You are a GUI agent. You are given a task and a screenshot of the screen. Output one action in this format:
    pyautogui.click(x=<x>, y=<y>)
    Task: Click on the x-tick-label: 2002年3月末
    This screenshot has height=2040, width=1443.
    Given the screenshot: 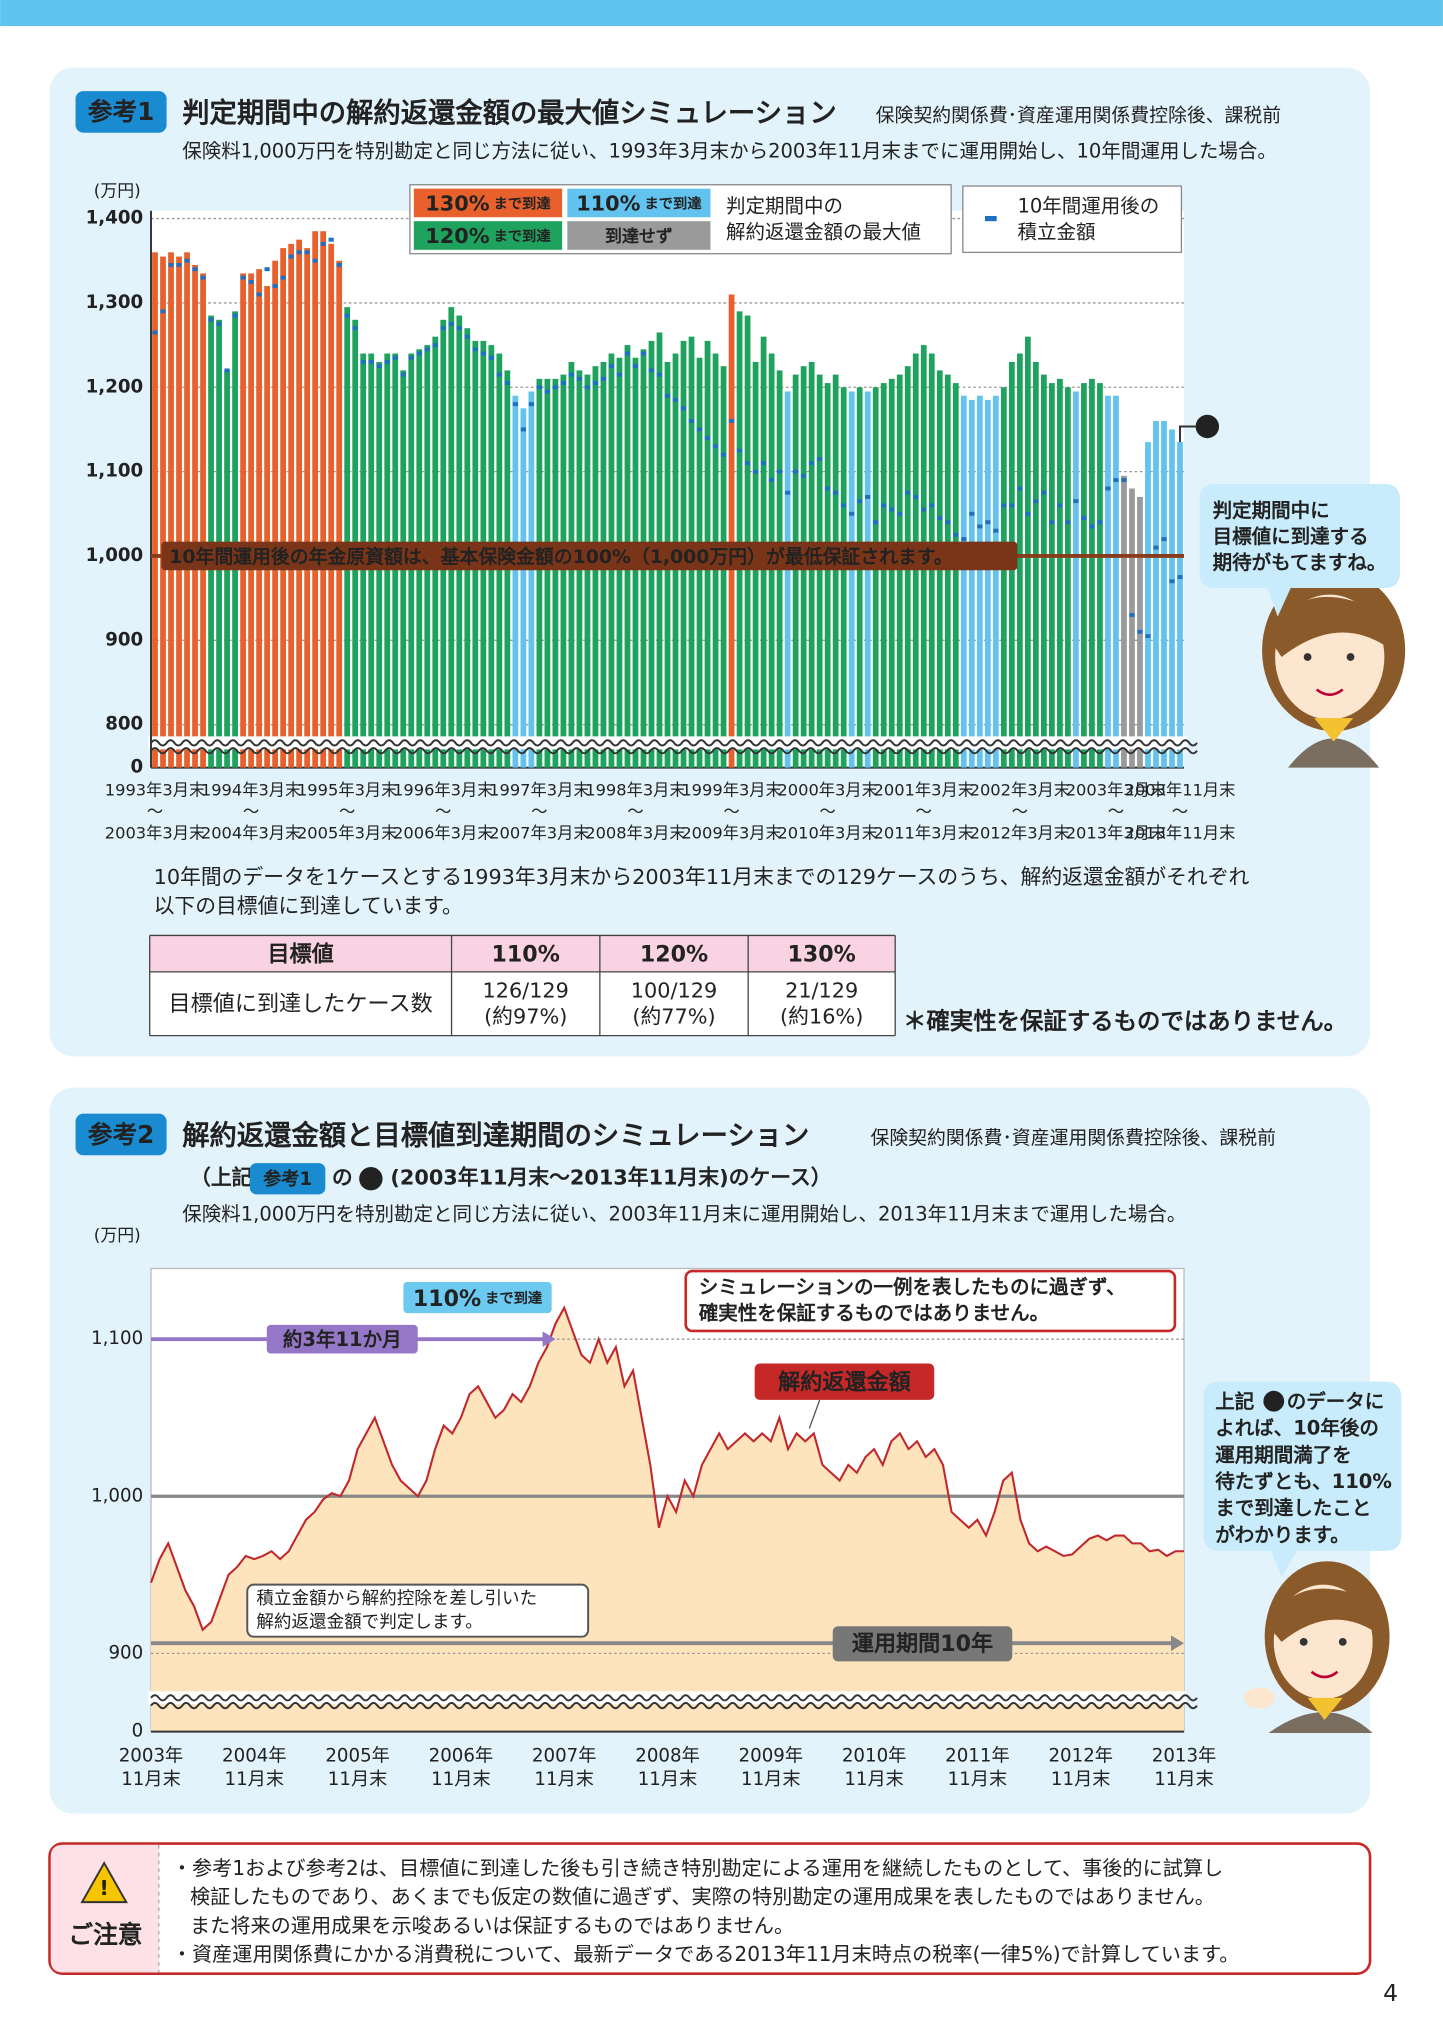 What is the action you would take?
    pyautogui.click(x=1020, y=790)
    